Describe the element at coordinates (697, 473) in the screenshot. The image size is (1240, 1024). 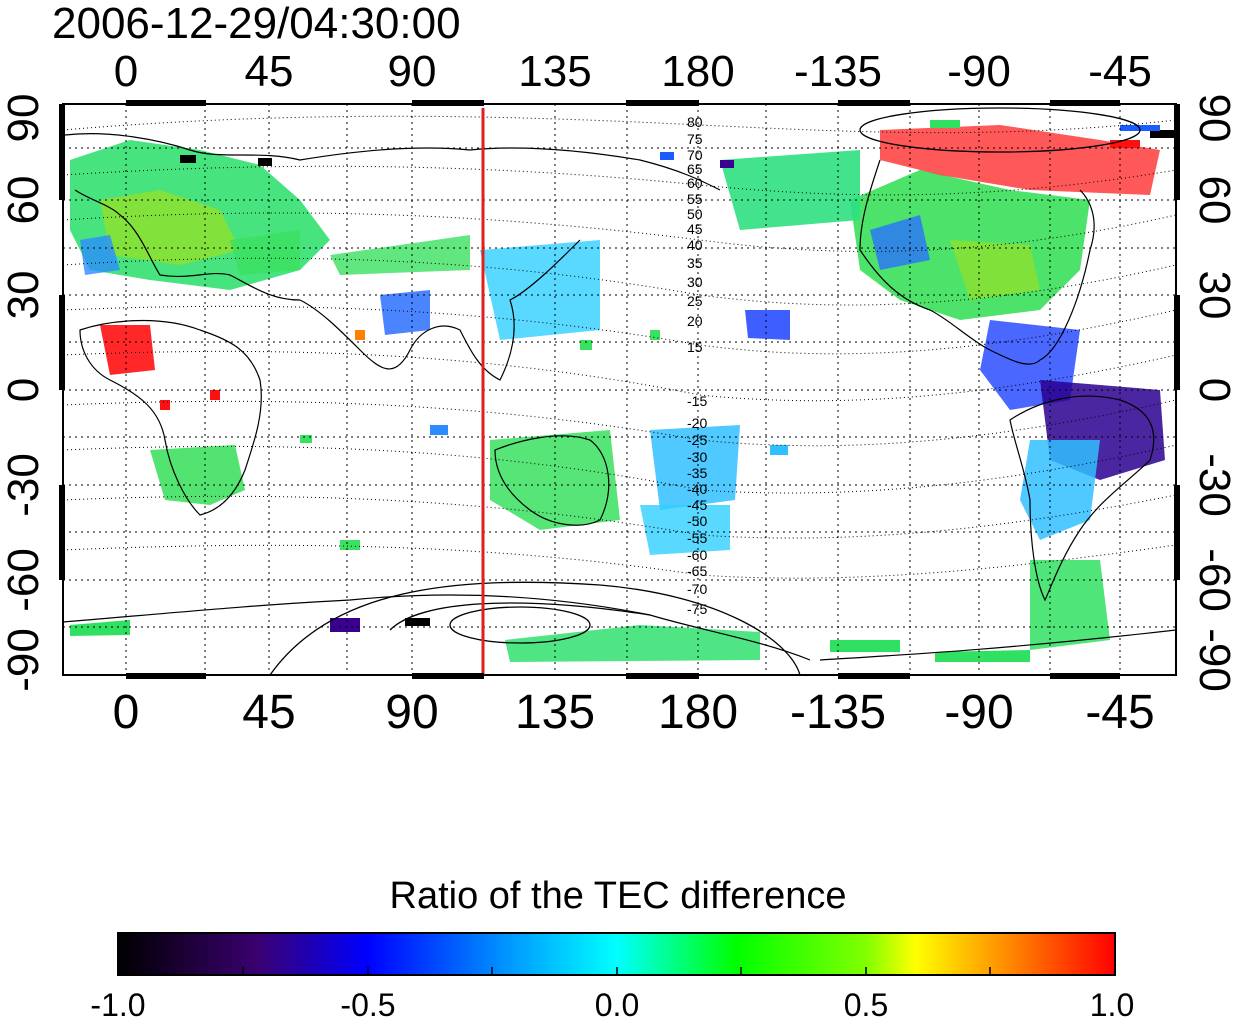
I see `contour-label: -35` at that location.